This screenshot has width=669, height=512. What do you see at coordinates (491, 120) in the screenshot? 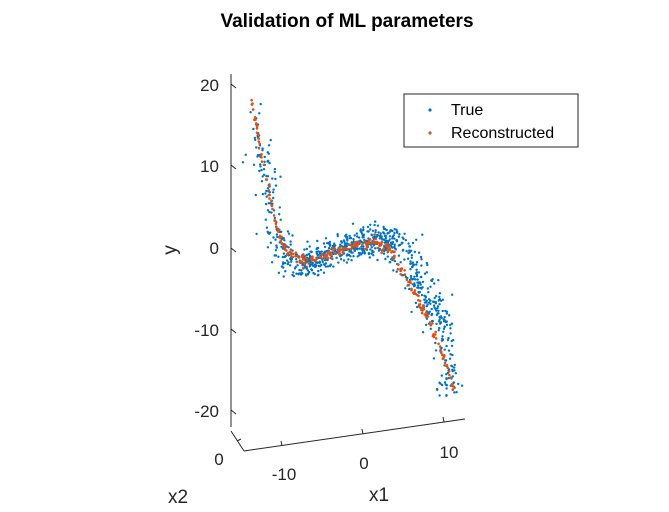
I see `legend: True Reconstructed` at bounding box center [491, 120].